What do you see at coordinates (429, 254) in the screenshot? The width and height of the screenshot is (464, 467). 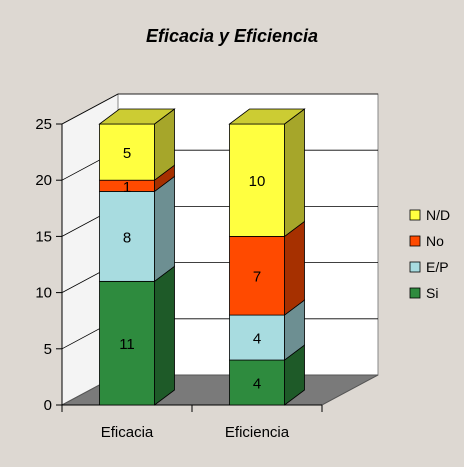 I see `legend: N/D No E/P Si` at bounding box center [429, 254].